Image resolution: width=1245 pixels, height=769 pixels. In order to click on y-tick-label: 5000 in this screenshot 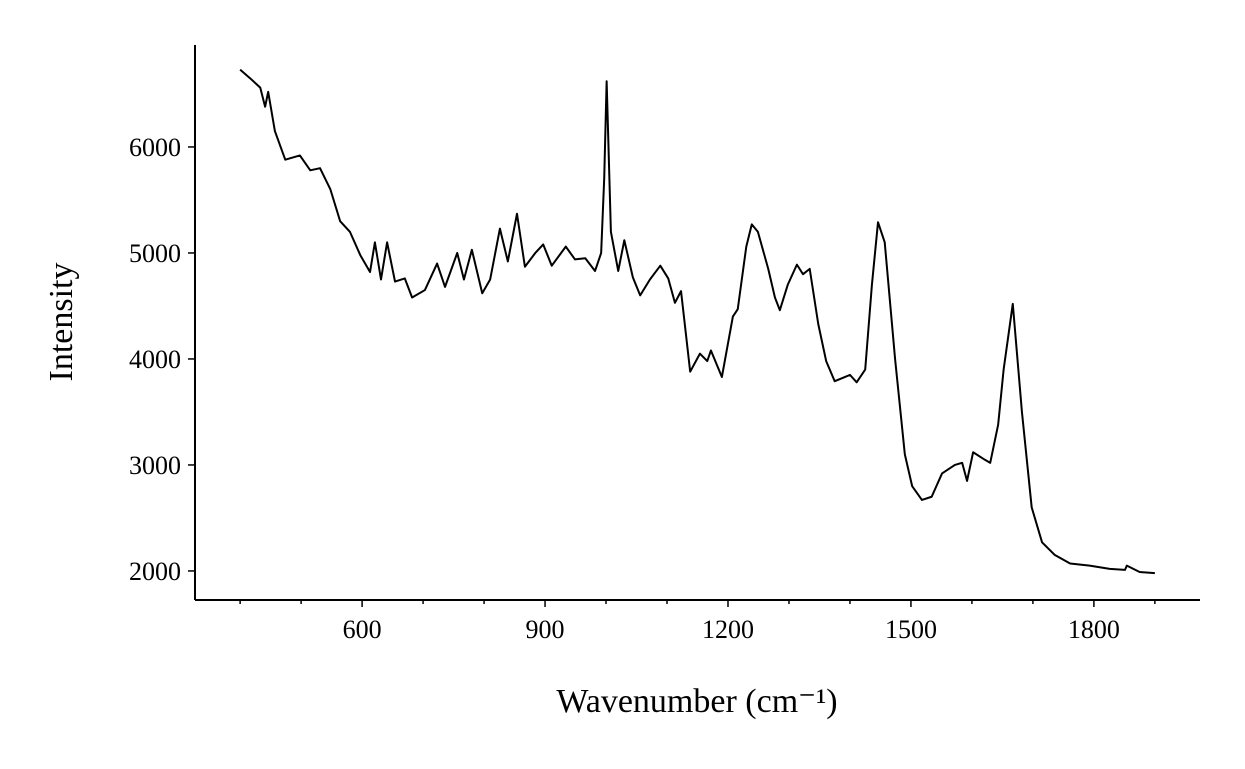, I will do `click(155, 253)`.